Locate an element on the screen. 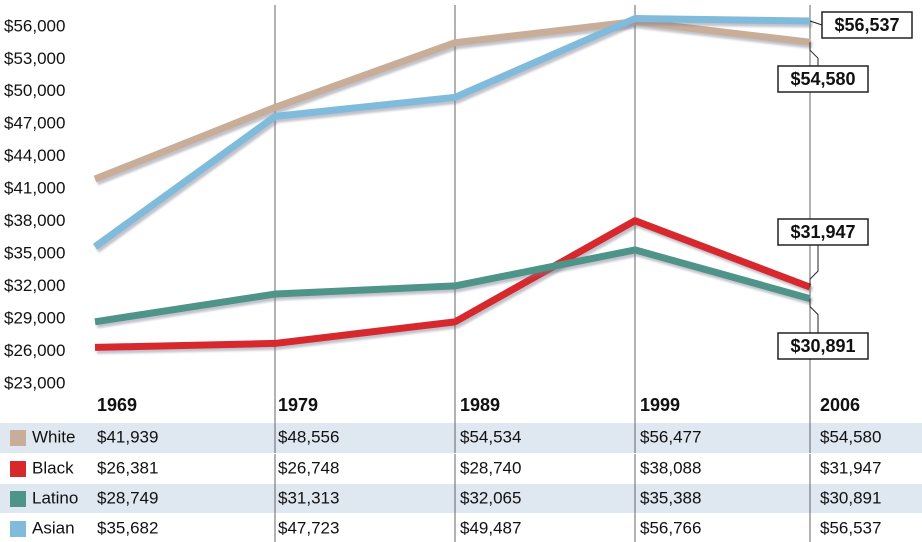  legend-label: Asian is located at coordinates (53, 527).